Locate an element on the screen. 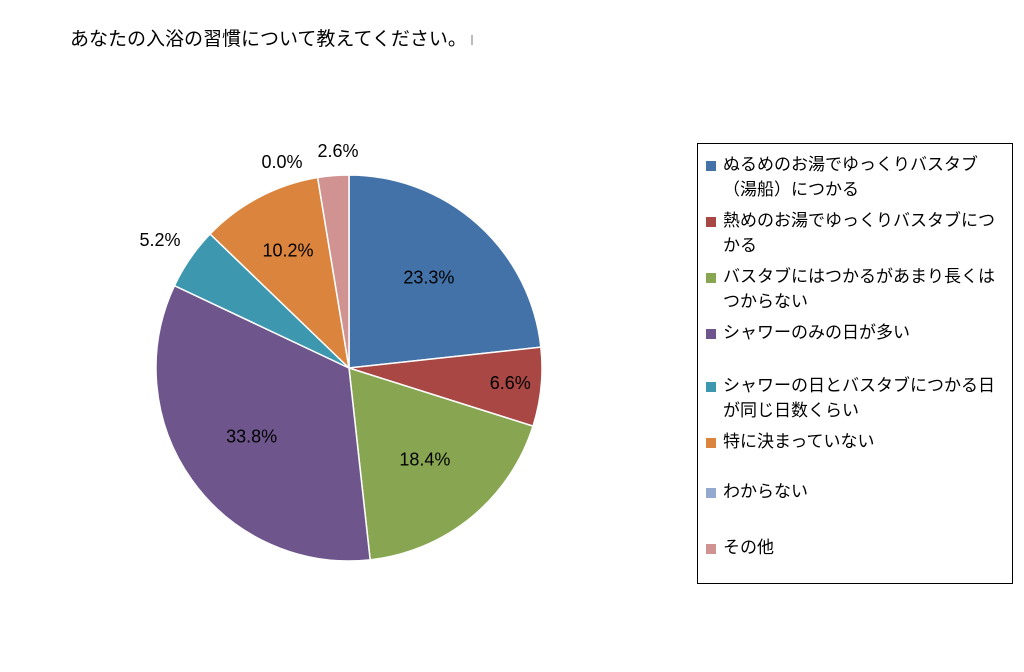 Image resolution: width=1024 pixels, height=672 pixels. legend-label-3: バスタブにはつかるがあまり長くはつからない is located at coordinates (859, 289).